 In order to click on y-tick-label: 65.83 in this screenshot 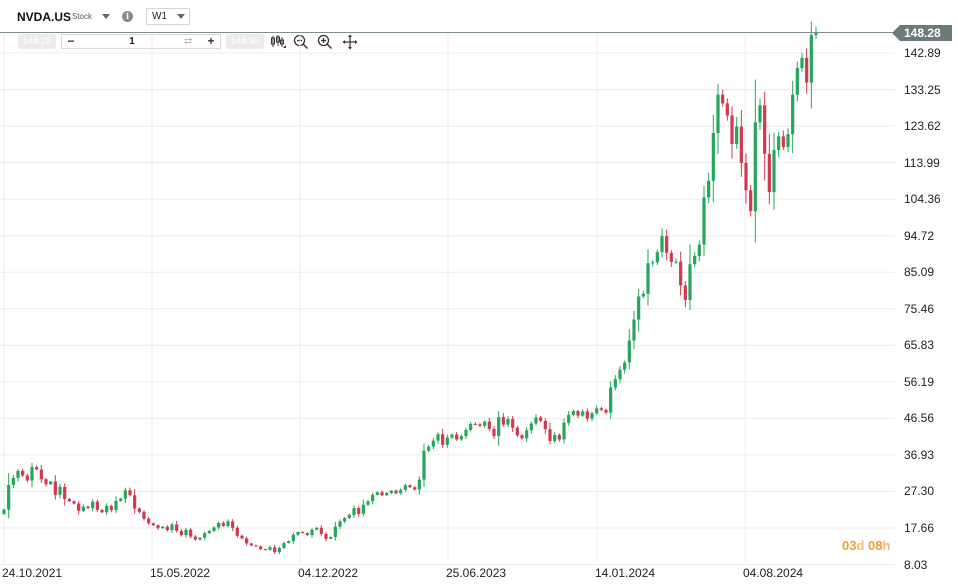, I will do `click(919, 345)`.